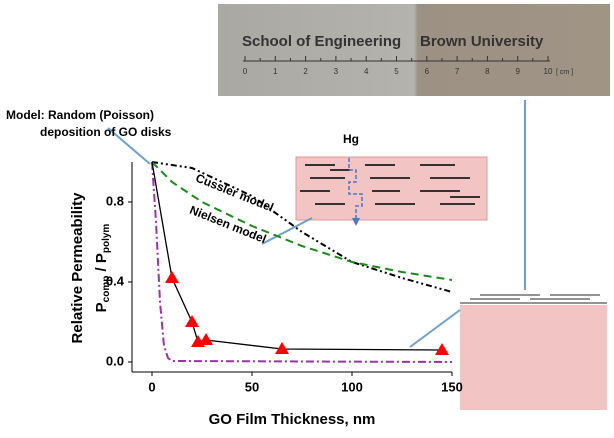  What do you see at coordinates (275, 71) in the screenshot?
I see `ruler-label: 1` at bounding box center [275, 71].